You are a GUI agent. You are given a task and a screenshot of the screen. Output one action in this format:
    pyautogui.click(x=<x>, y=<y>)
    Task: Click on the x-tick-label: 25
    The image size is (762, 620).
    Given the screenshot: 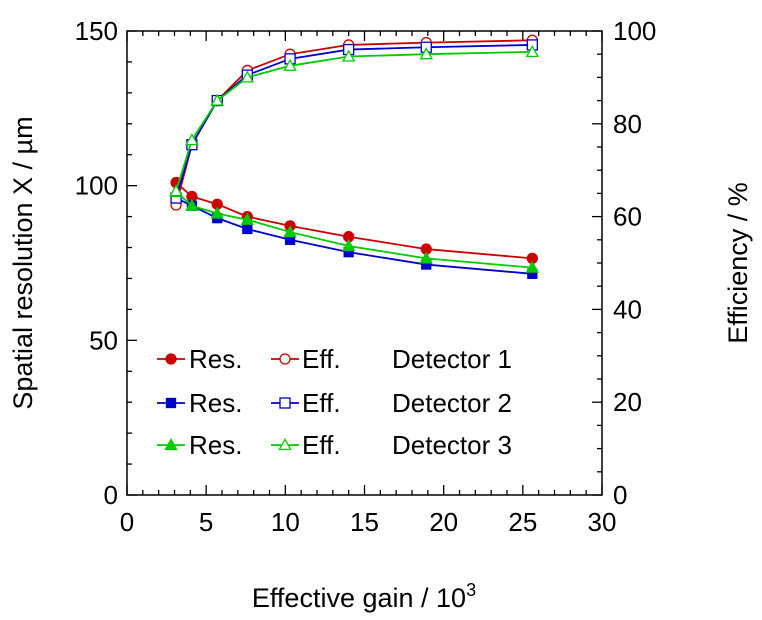 What is the action you would take?
    pyautogui.click(x=522, y=522)
    